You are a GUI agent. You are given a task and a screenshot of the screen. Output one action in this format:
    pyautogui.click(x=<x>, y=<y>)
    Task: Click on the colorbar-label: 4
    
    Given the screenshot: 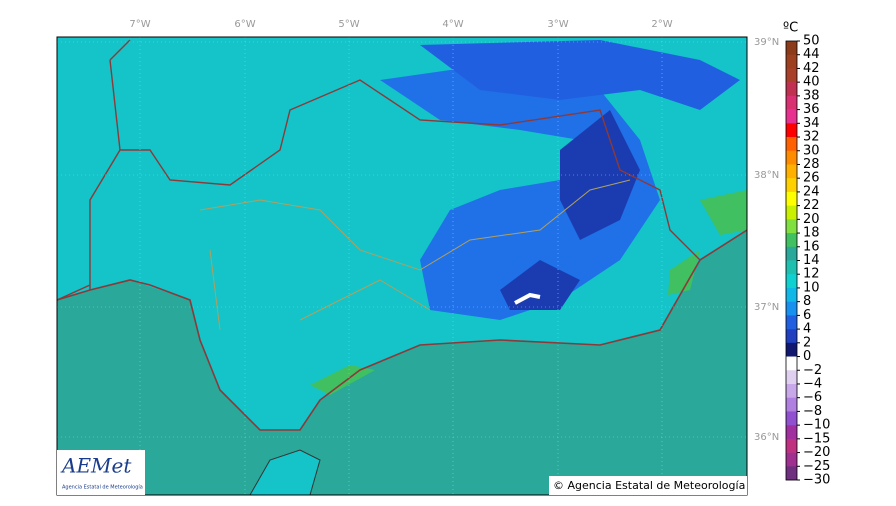 What is the action you would take?
    pyautogui.click(x=807, y=329)
    